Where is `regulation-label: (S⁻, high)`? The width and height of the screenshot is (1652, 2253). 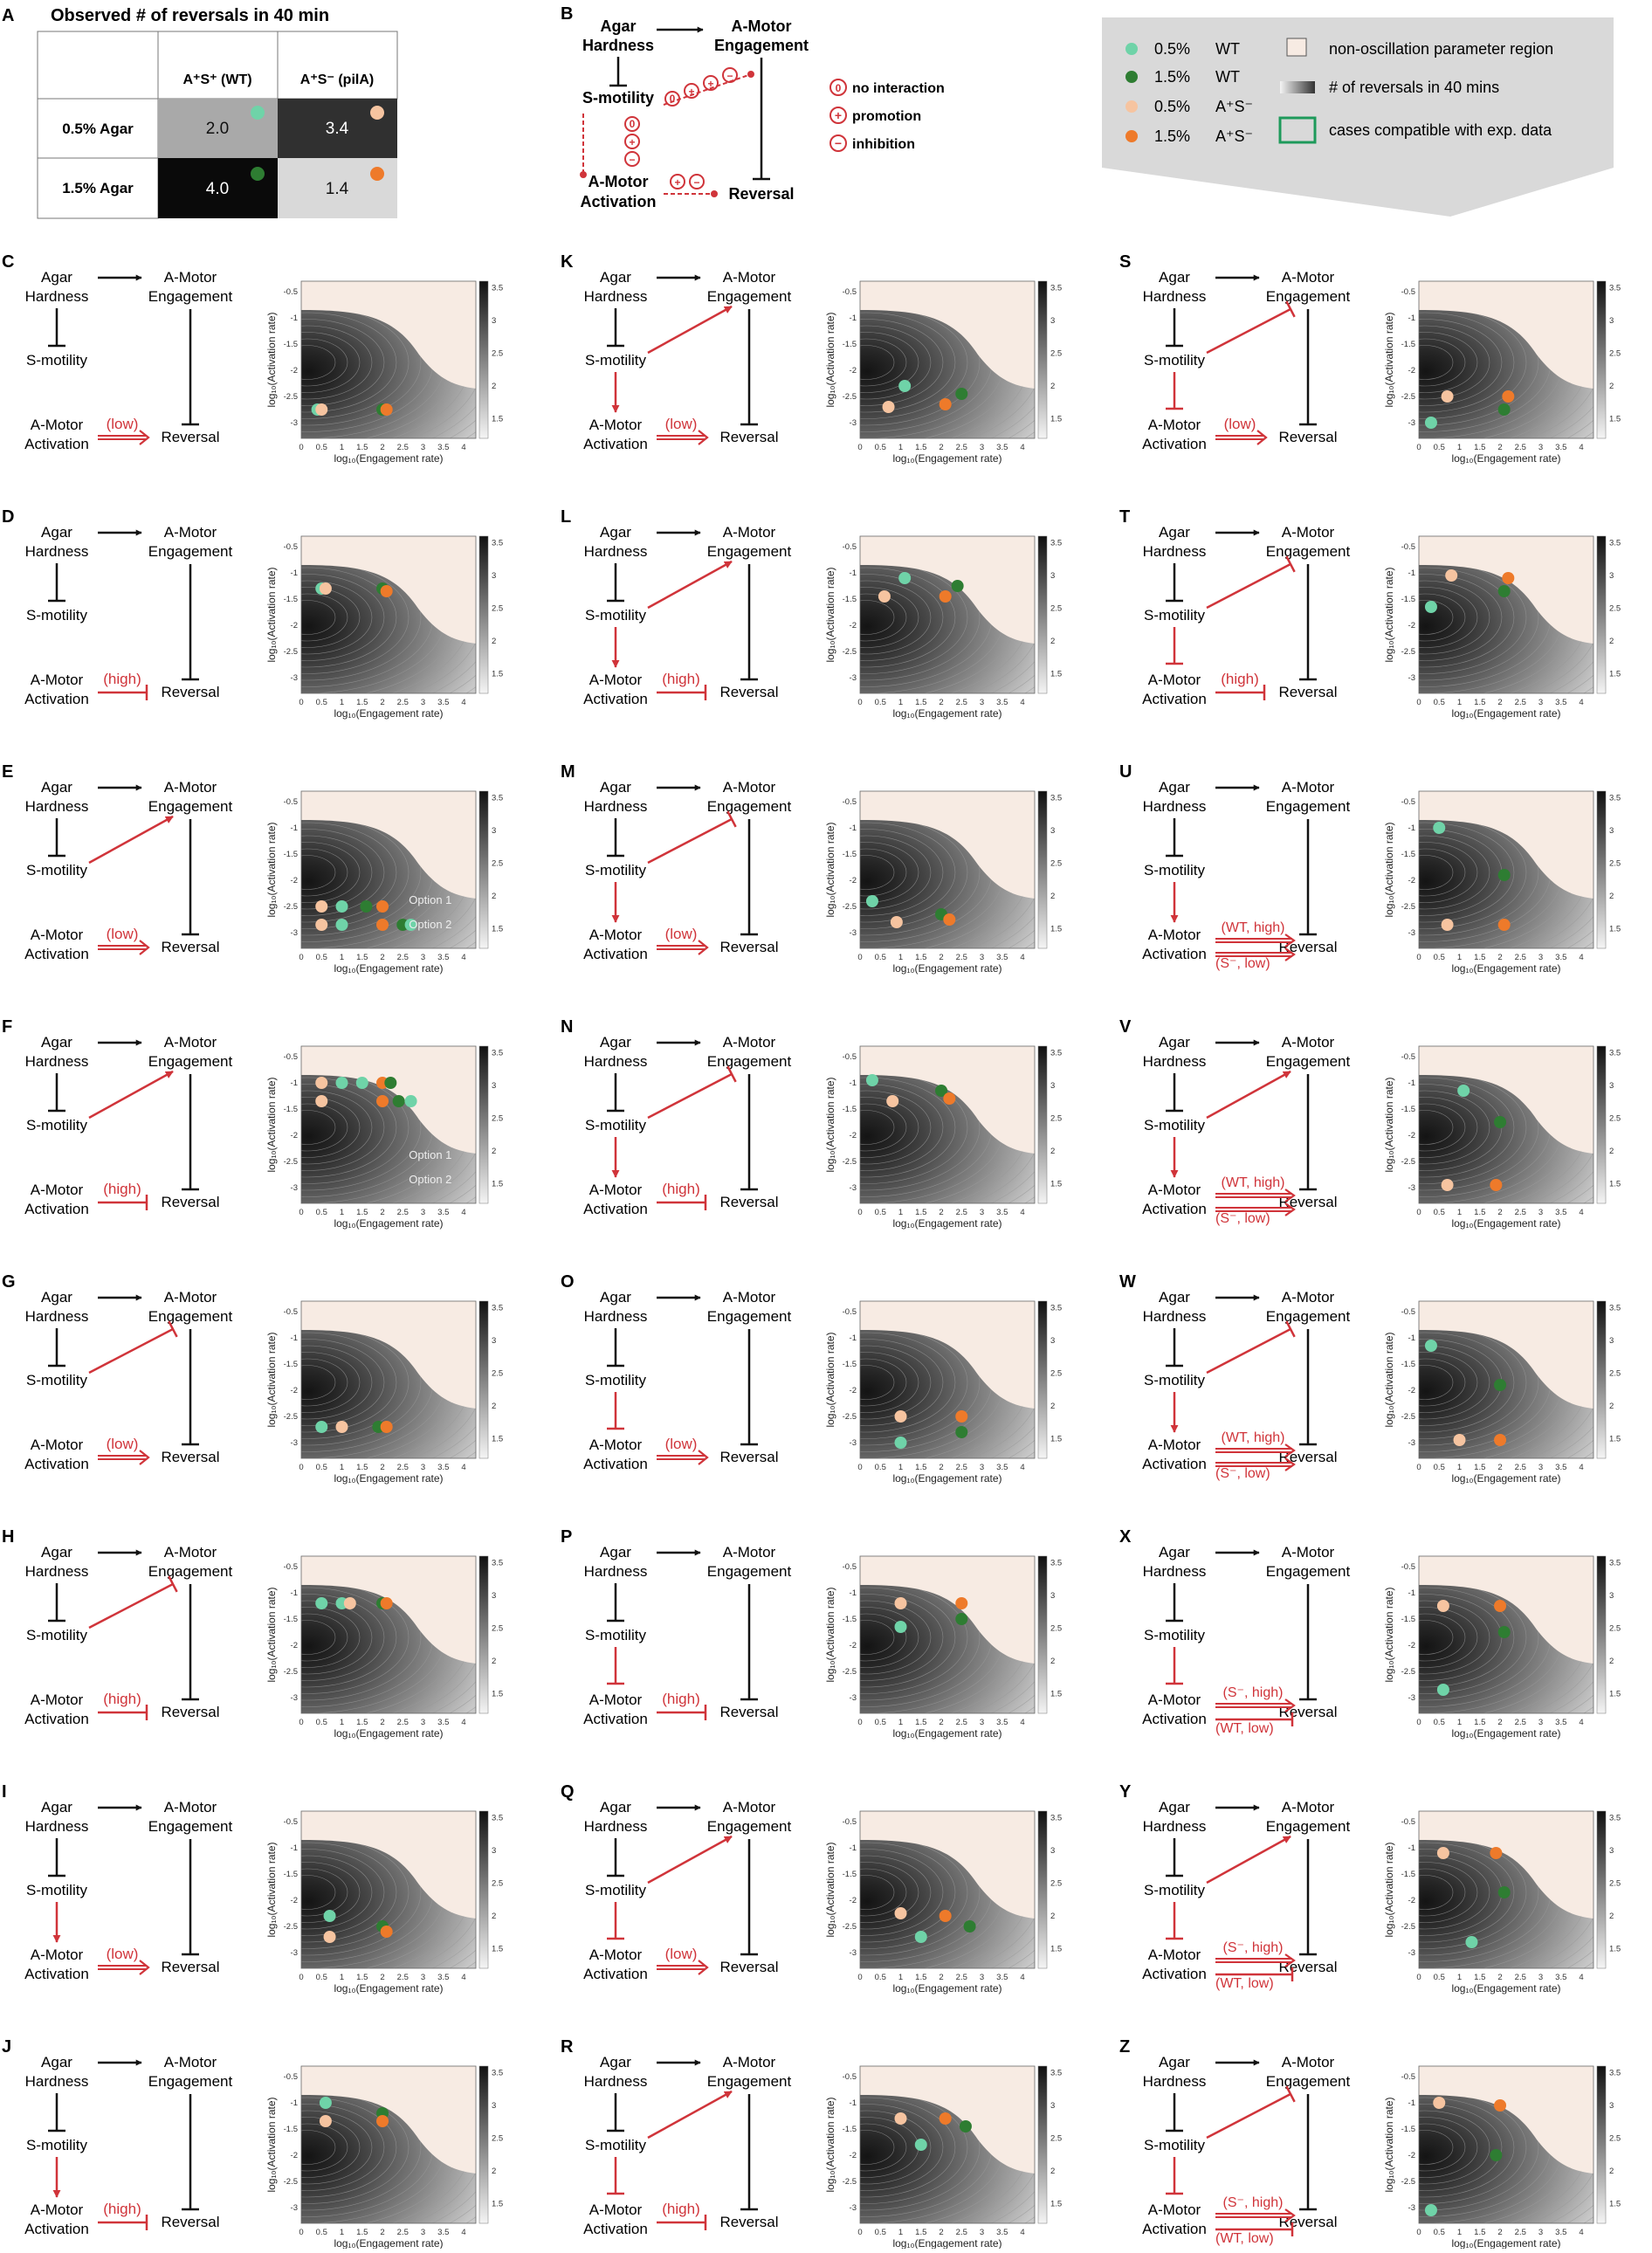 regulation-label: (S⁻, high) is located at coordinates (1253, 1947).